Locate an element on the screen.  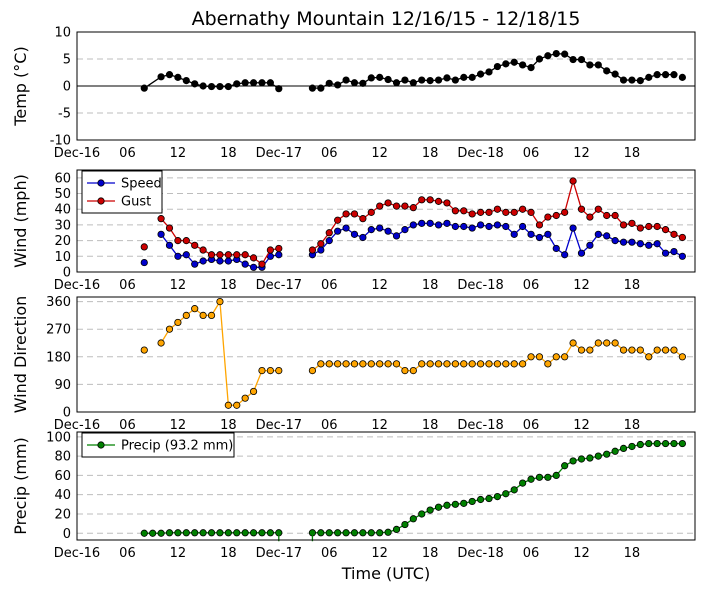
y-tick-label: 60 is located at coordinates (62, 178).